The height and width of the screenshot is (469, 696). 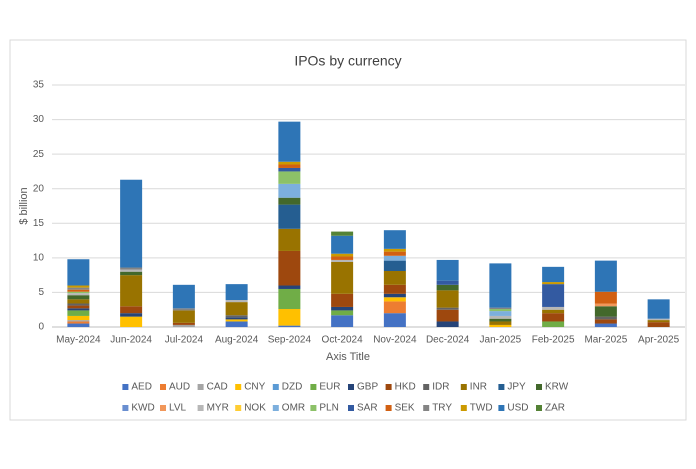 What do you see at coordinates (481, 408) in the screenshot?
I see `legend-label: TWD` at bounding box center [481, 408].